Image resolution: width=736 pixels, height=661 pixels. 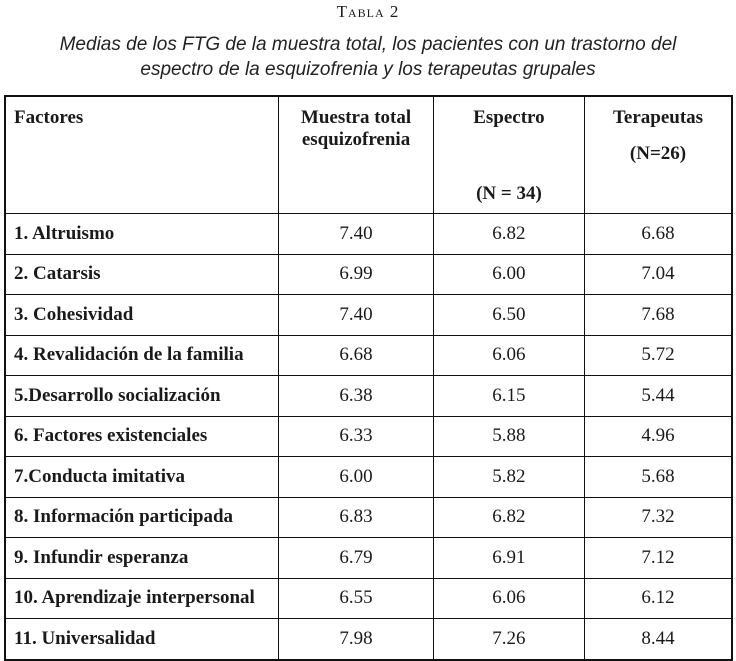 What do you see at coordinates (356, 598) in the screenshot?
I see `muestra-cell: 6.55` at bounding box center [356, 598].